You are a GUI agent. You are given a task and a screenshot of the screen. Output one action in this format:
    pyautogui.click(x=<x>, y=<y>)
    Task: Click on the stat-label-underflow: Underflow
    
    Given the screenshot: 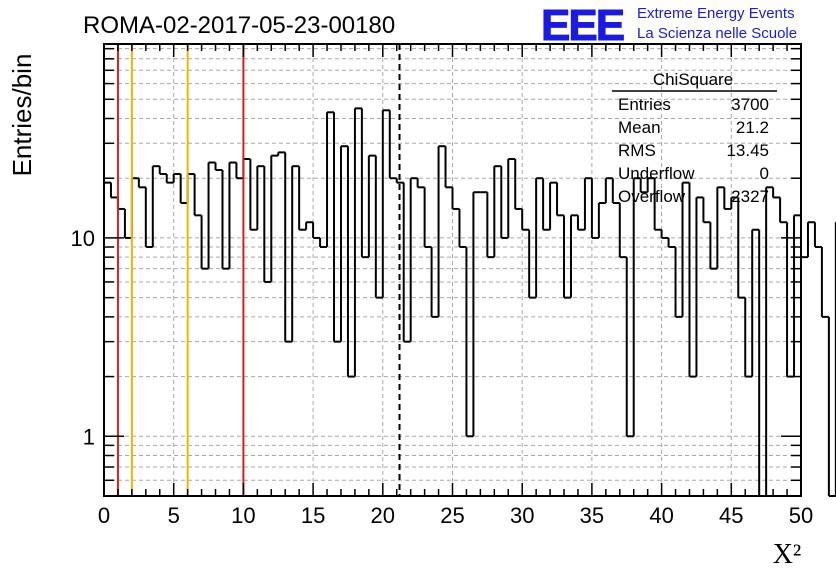 What is the action you would take?
    pyautogui.click(x=656, y=173)
    